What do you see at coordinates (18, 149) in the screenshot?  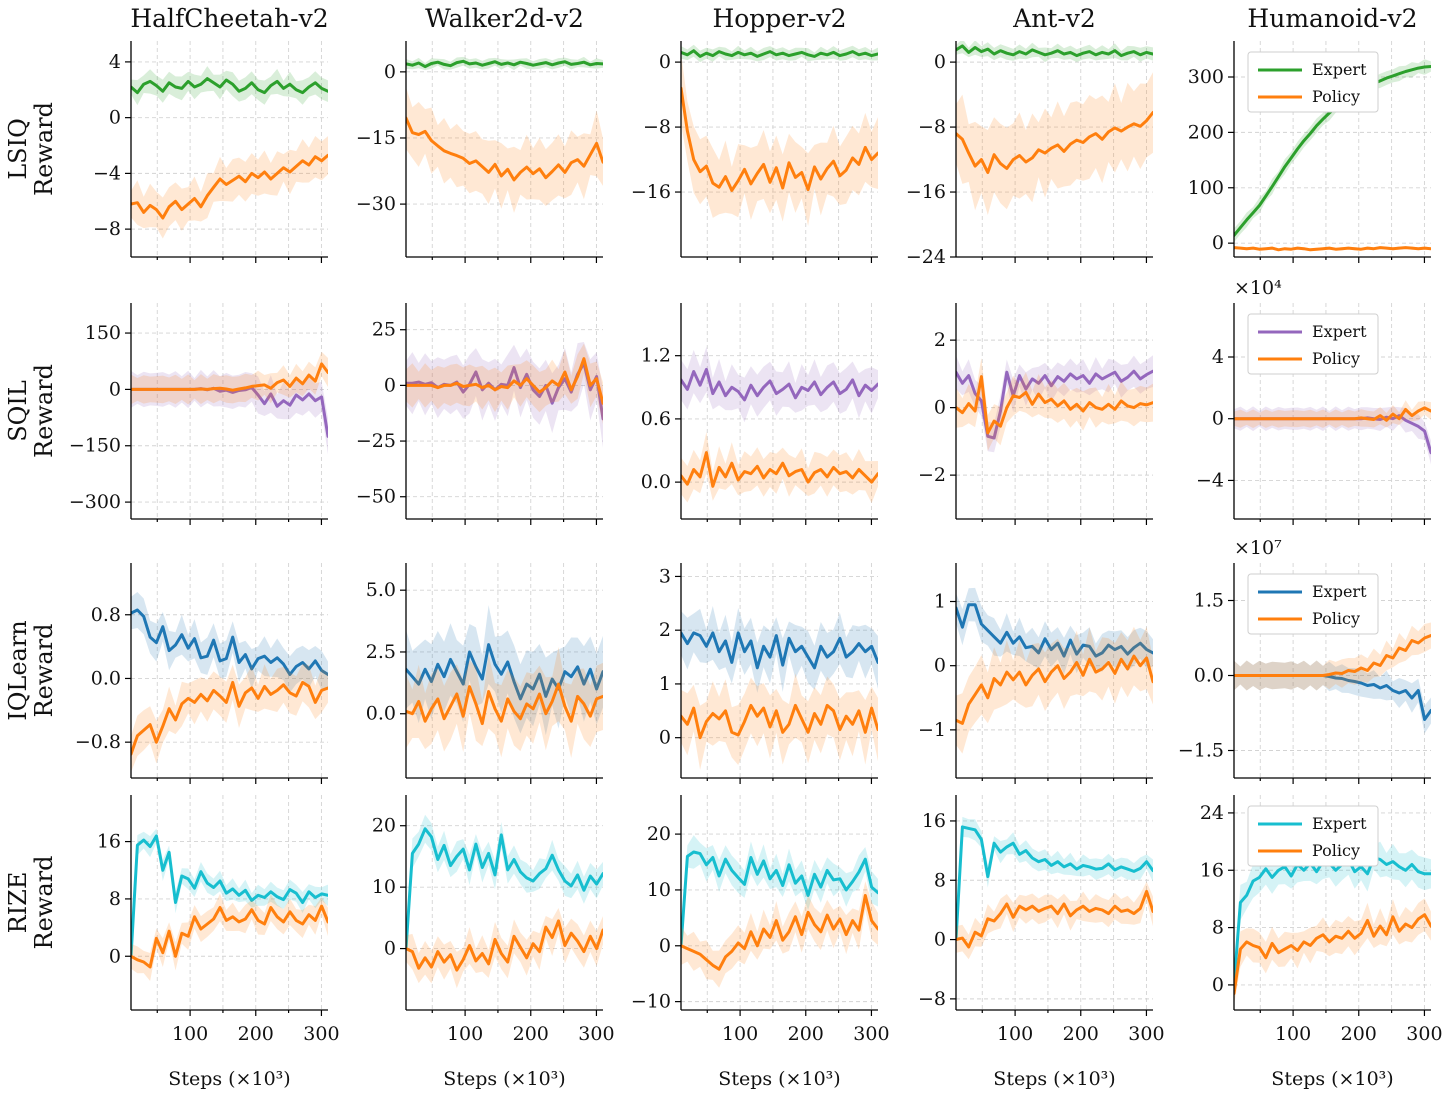 I see `row-label: LSIQ` at bounding box center [18, 149].